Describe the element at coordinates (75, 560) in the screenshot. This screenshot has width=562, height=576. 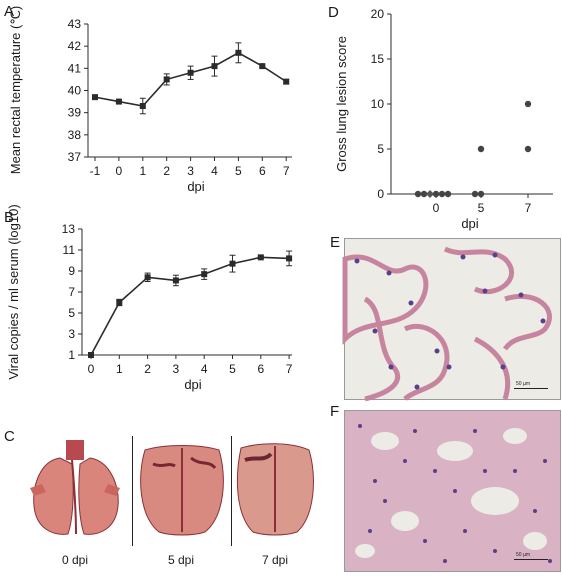
I see `caption-0dpi: 0 dpi` at that location.